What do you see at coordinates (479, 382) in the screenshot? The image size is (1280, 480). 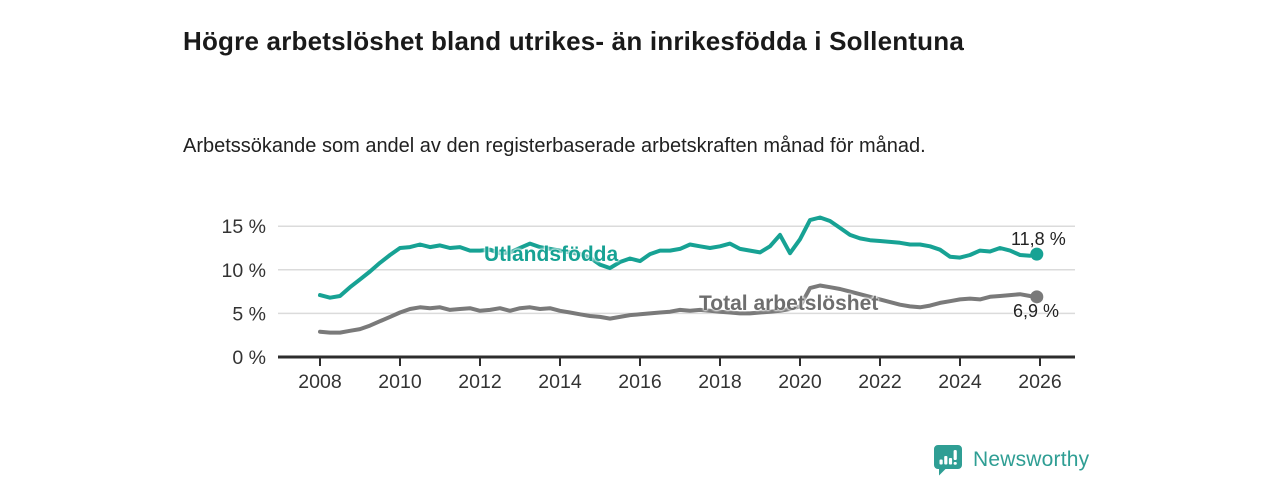 I see `x-tick-label: 2012` at bounding box center [479, 382].